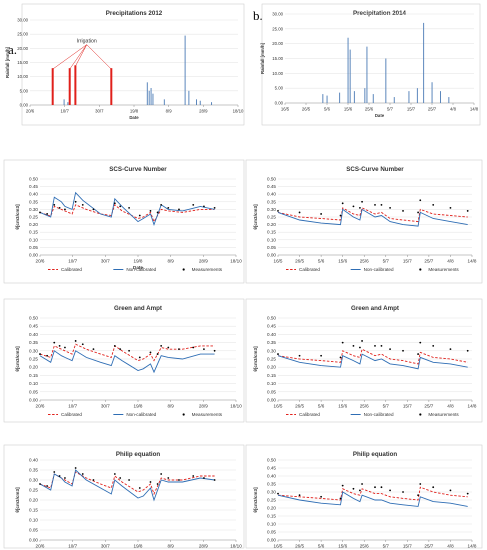 This screenshot has height=550, width=487. What do you see at coordinates (271, 524) in the screenshot?
I see `y-tick-label: 0.10` at bounding box center [271, 524].